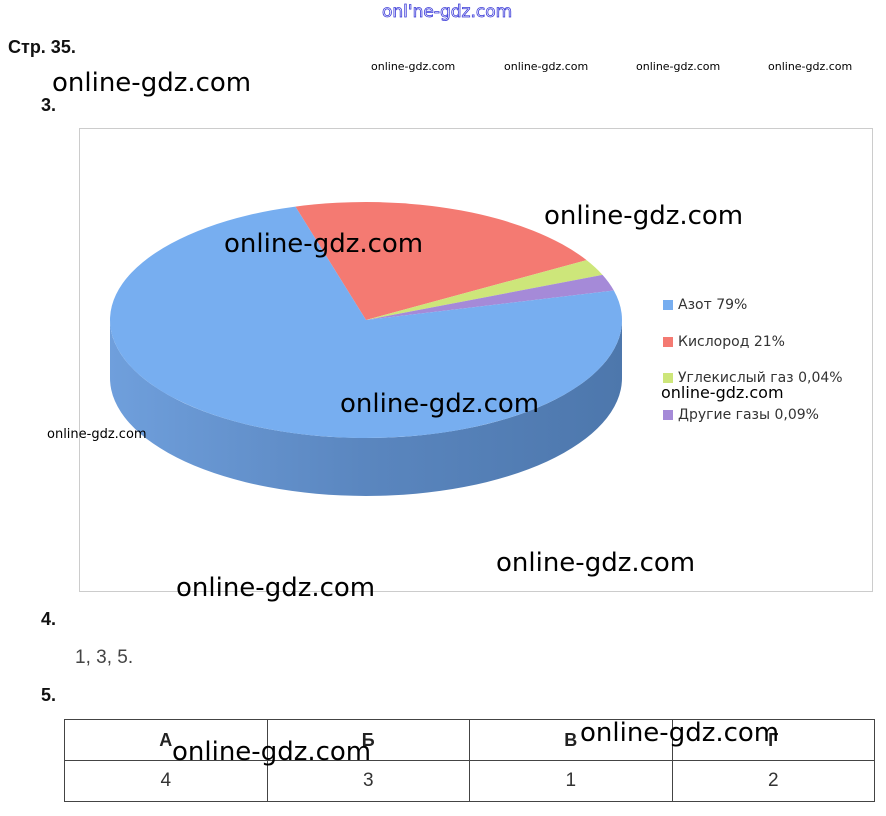 The height and width of the screenshot is (816, 886). I want to click on legend-label: Углекислый газ 0,04%, so click(760, 378).